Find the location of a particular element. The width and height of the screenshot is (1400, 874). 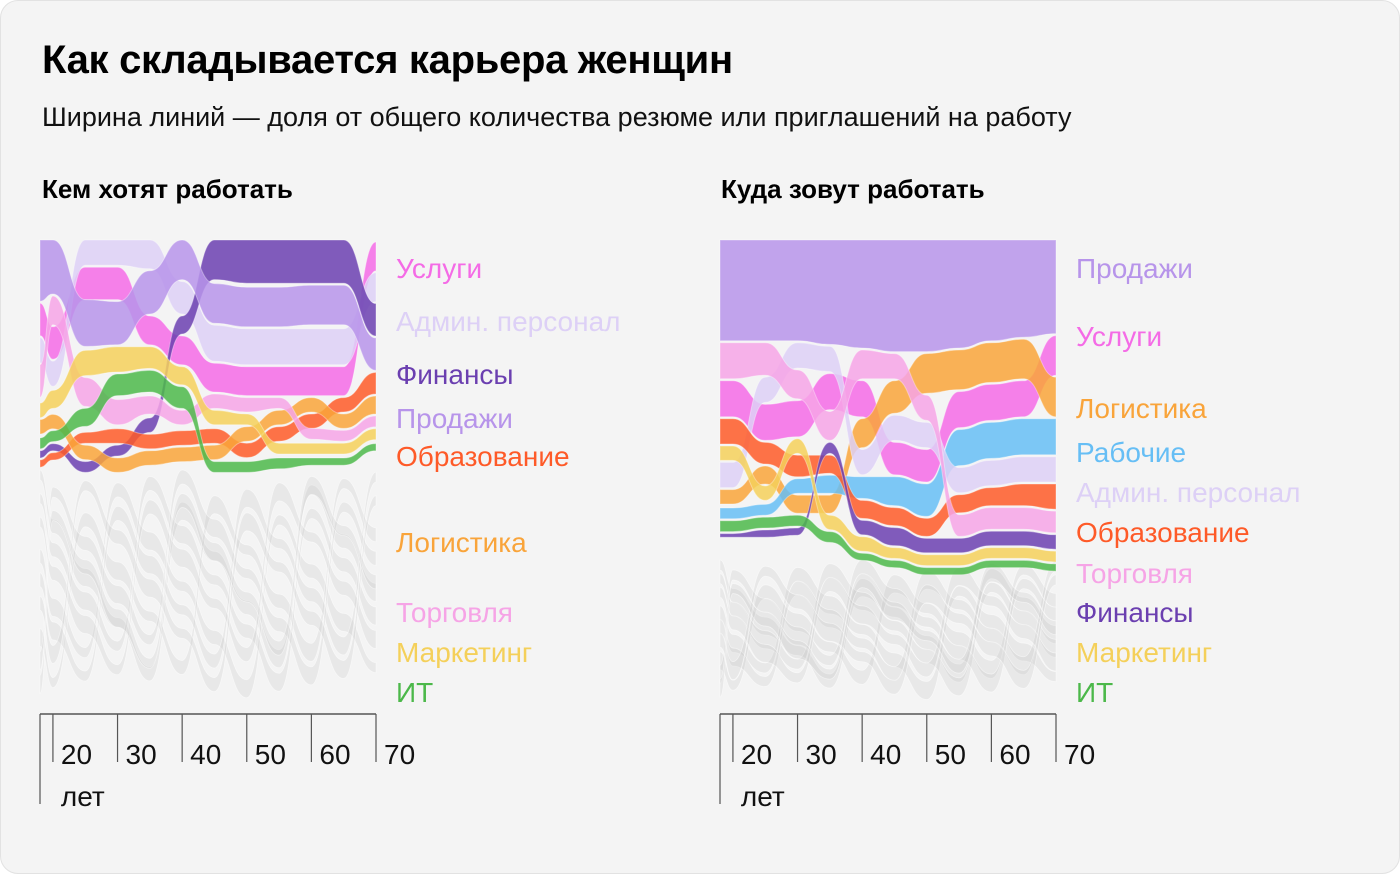

right-series-label: Логистика is located at coordinates (1141, 408).